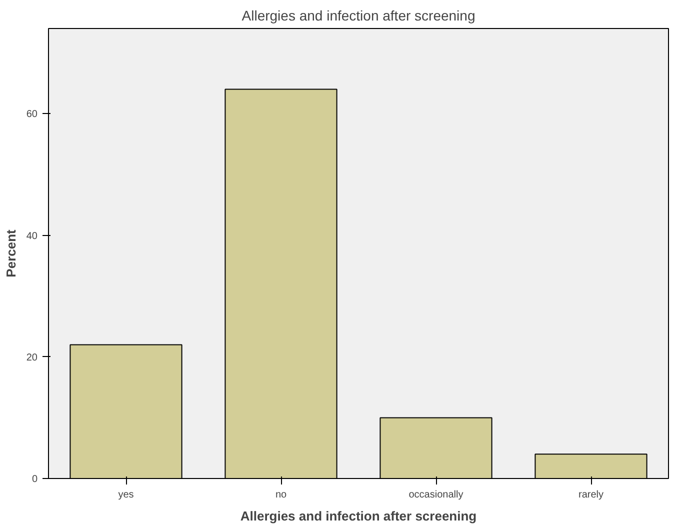 This screenshot has width=676, height=526. I want to click on y-tick-label: 20, so click(32, 358).